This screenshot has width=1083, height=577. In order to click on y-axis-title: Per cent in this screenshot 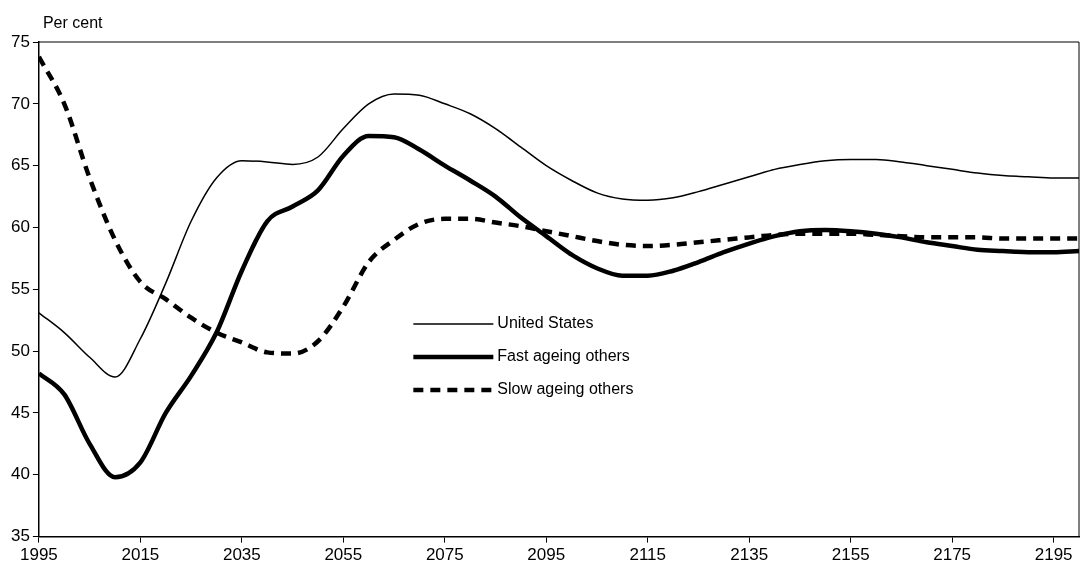, I will do `click(73, 23)`.